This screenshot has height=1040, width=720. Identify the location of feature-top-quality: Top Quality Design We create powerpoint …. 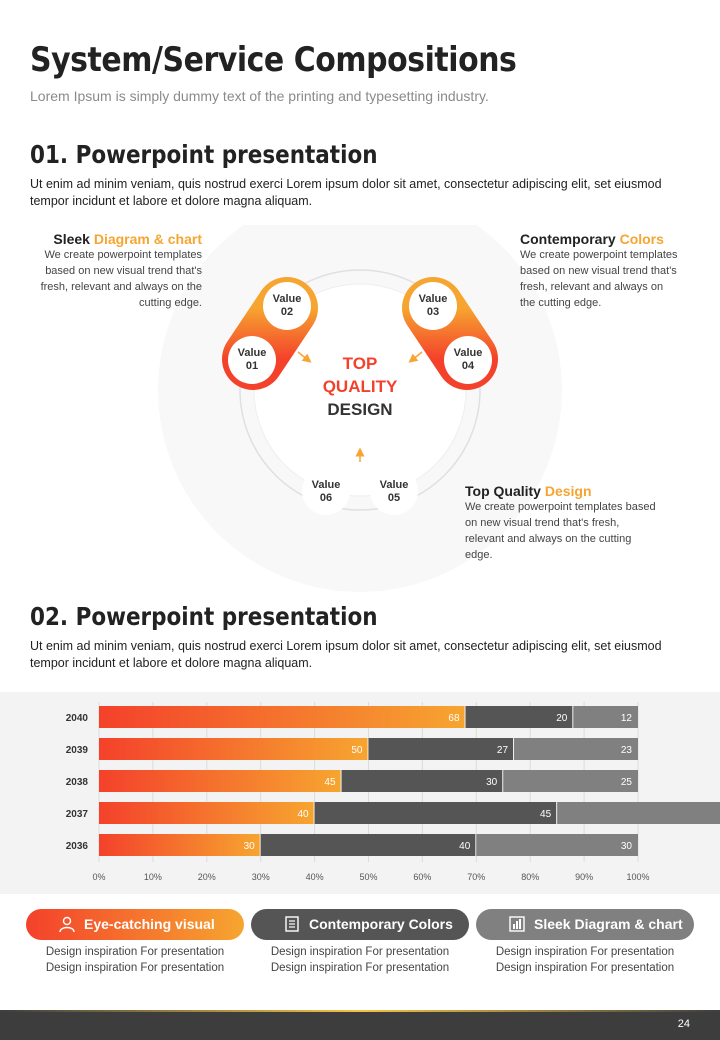
(562, 523).